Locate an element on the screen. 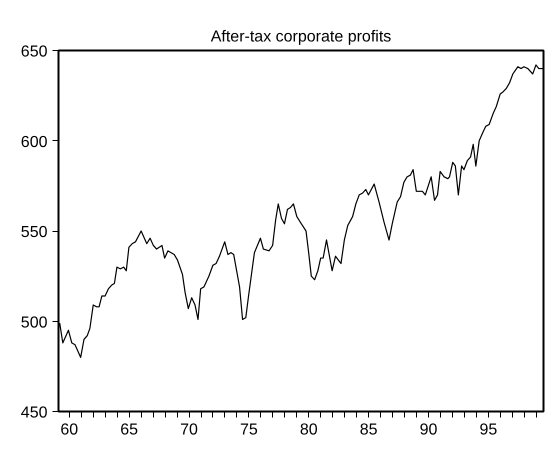 The height and width of the screenshot is (453, 547). x-tick-label: 90 is located at coordinates (429, 430).